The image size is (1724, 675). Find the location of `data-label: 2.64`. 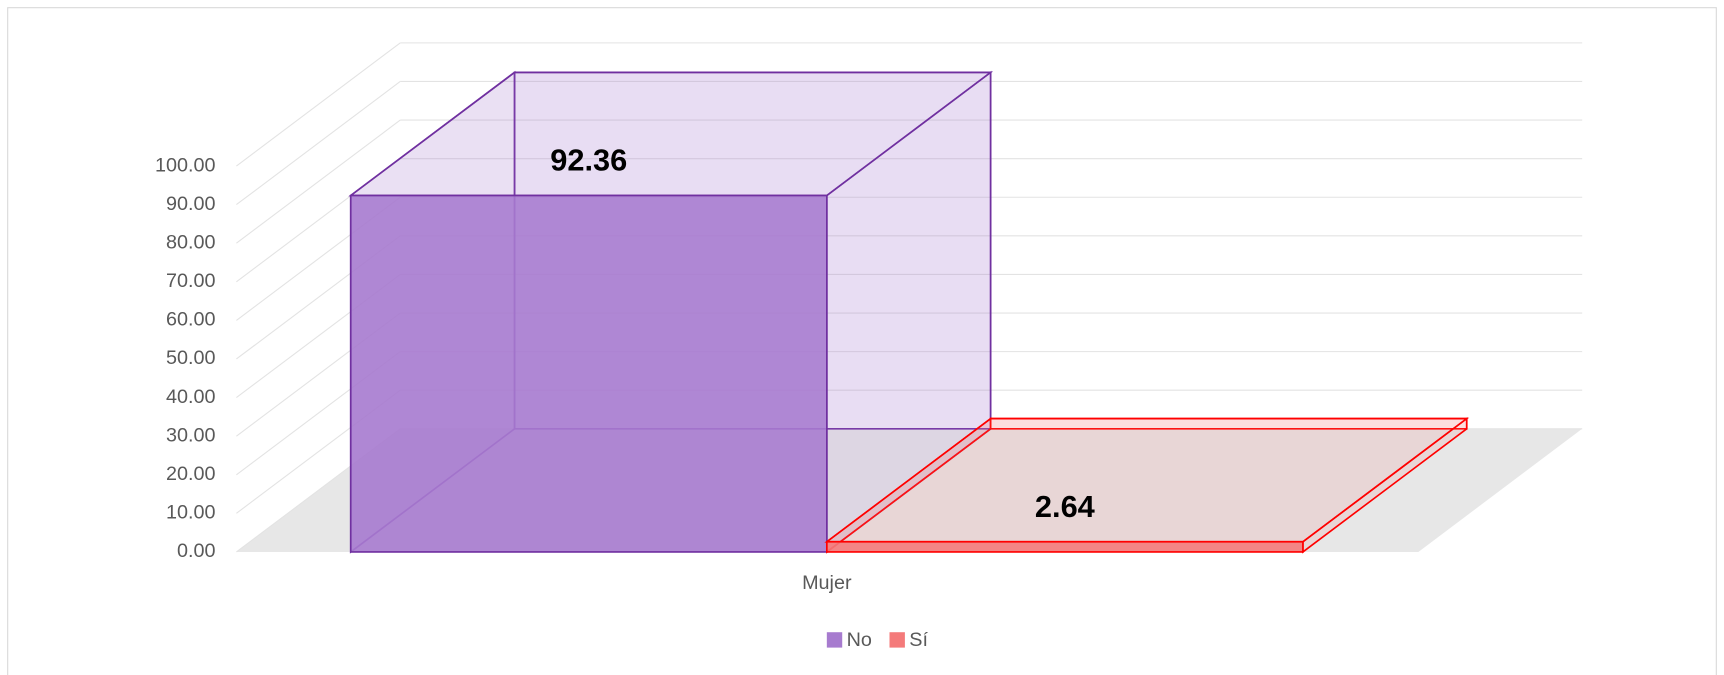

data-label: 2.64 is located at coordinates (1065, 506).